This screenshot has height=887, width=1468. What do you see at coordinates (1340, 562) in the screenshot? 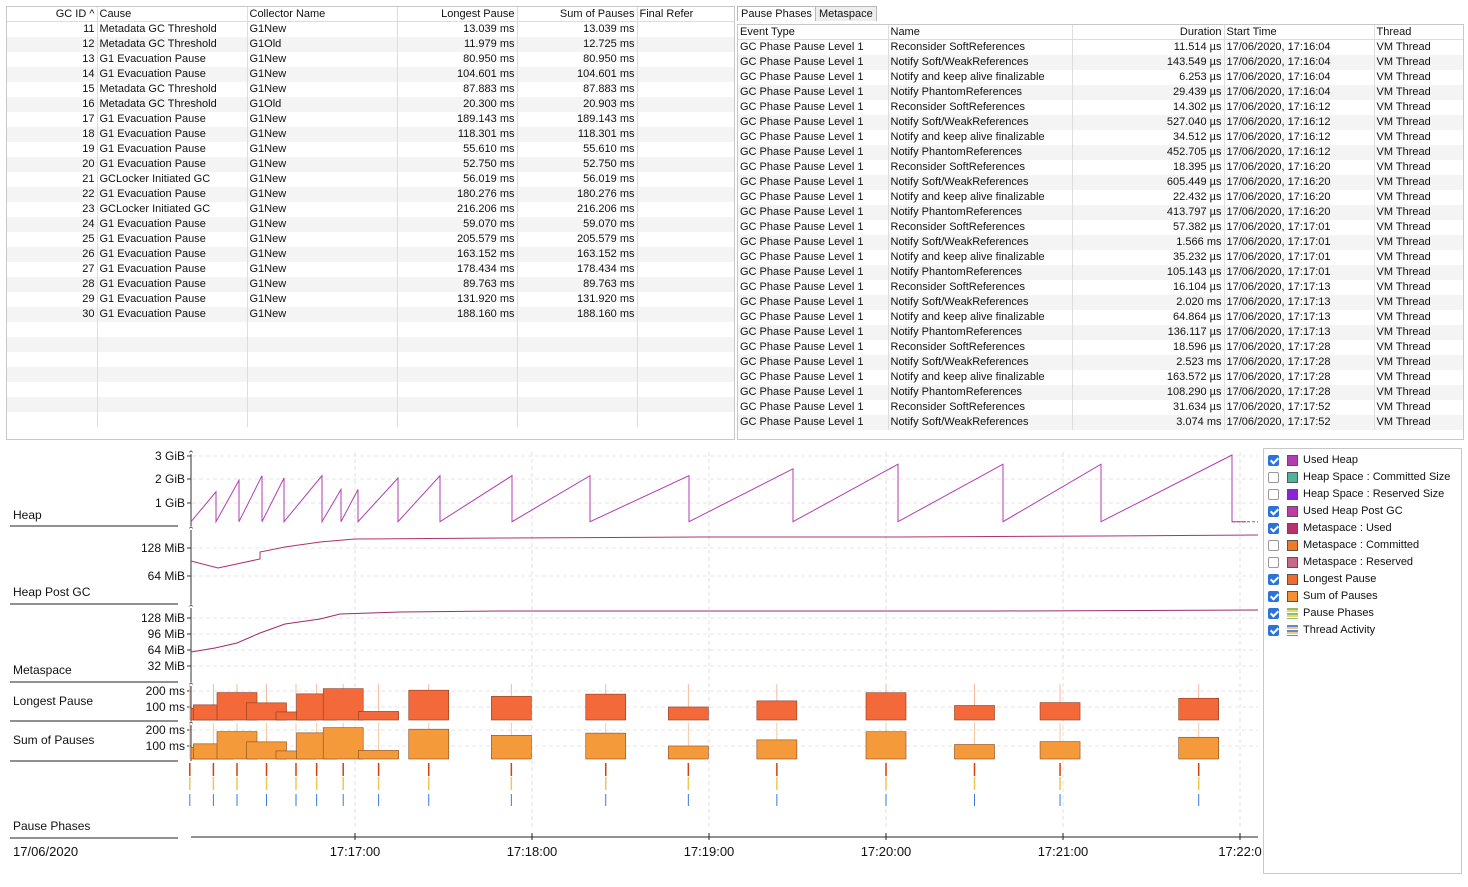
I see `legend-item: Metaspace : Reserved` at bounding box center [1340, 562].